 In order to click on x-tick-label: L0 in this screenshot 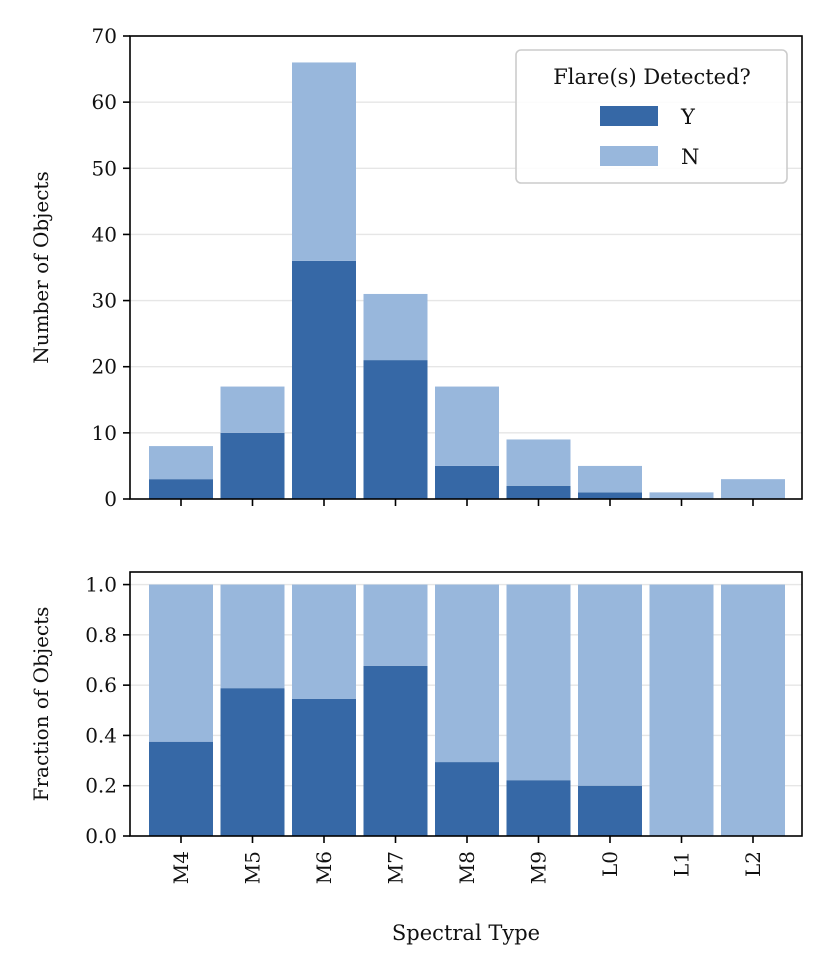, I will do `click(610, 864)`.